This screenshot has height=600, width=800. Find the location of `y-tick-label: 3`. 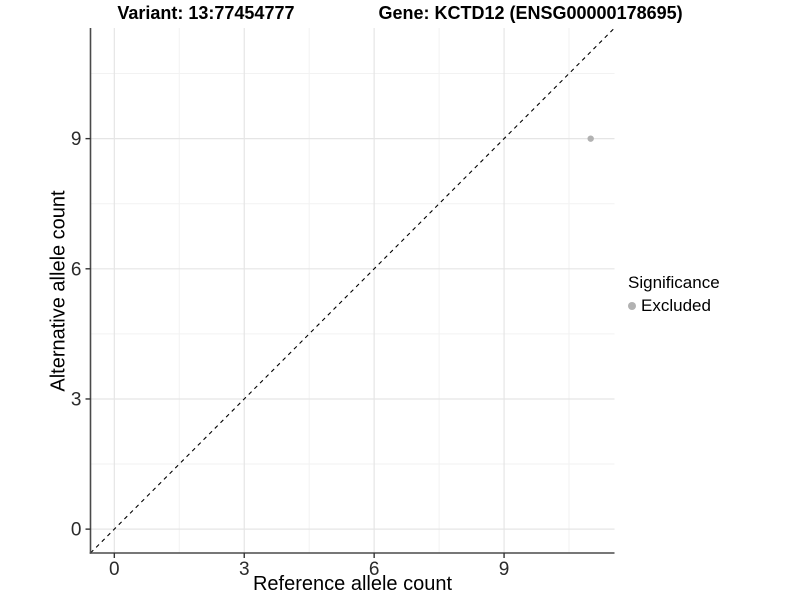

y-tick-label: 3 is located at coordinates (76, 399).